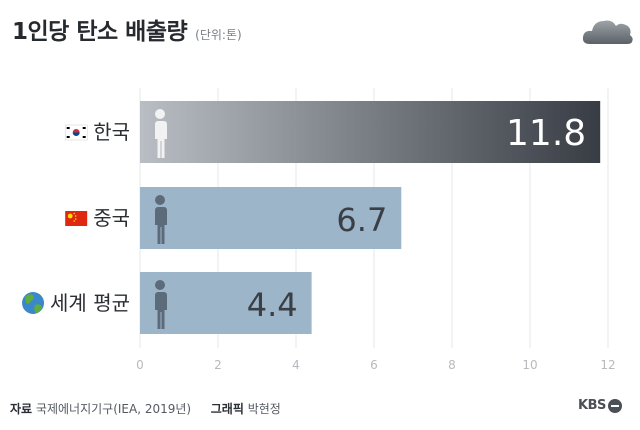 This screenshot has width=640, height=430. I want to click on china-flag-icon, so click(76, 218).